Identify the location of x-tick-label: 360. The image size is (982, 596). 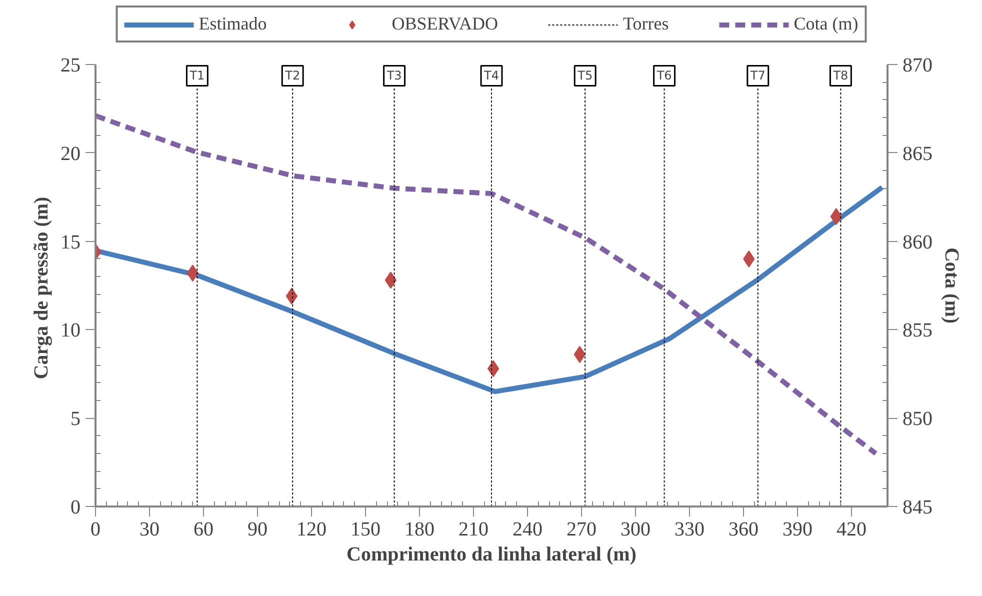
(743, 529).